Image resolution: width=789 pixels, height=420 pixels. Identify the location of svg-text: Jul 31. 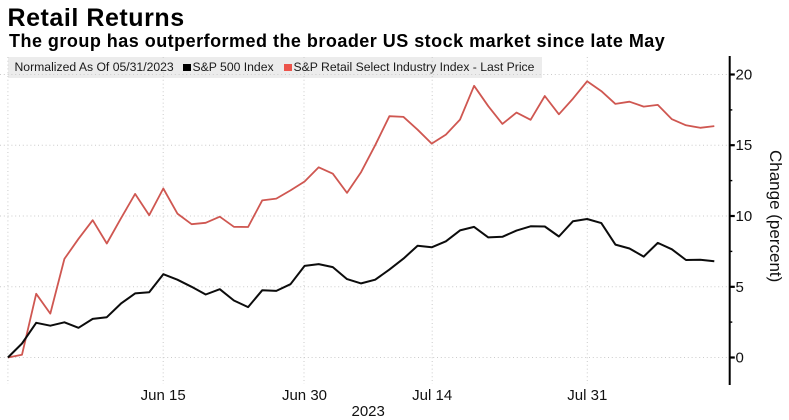
(587, 395).